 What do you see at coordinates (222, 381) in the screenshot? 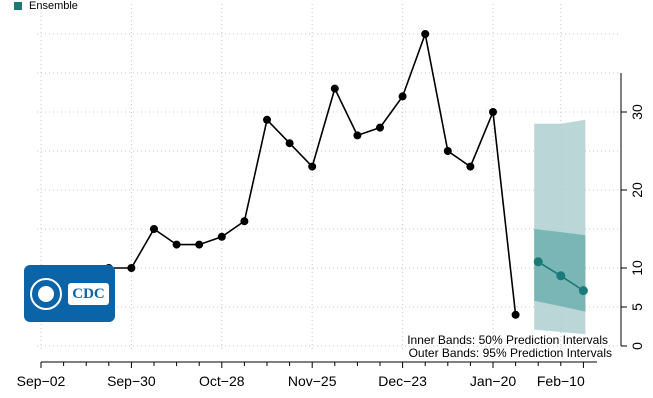
I see `x-tick-label: Oct−28` at bounding box center [222, 381].